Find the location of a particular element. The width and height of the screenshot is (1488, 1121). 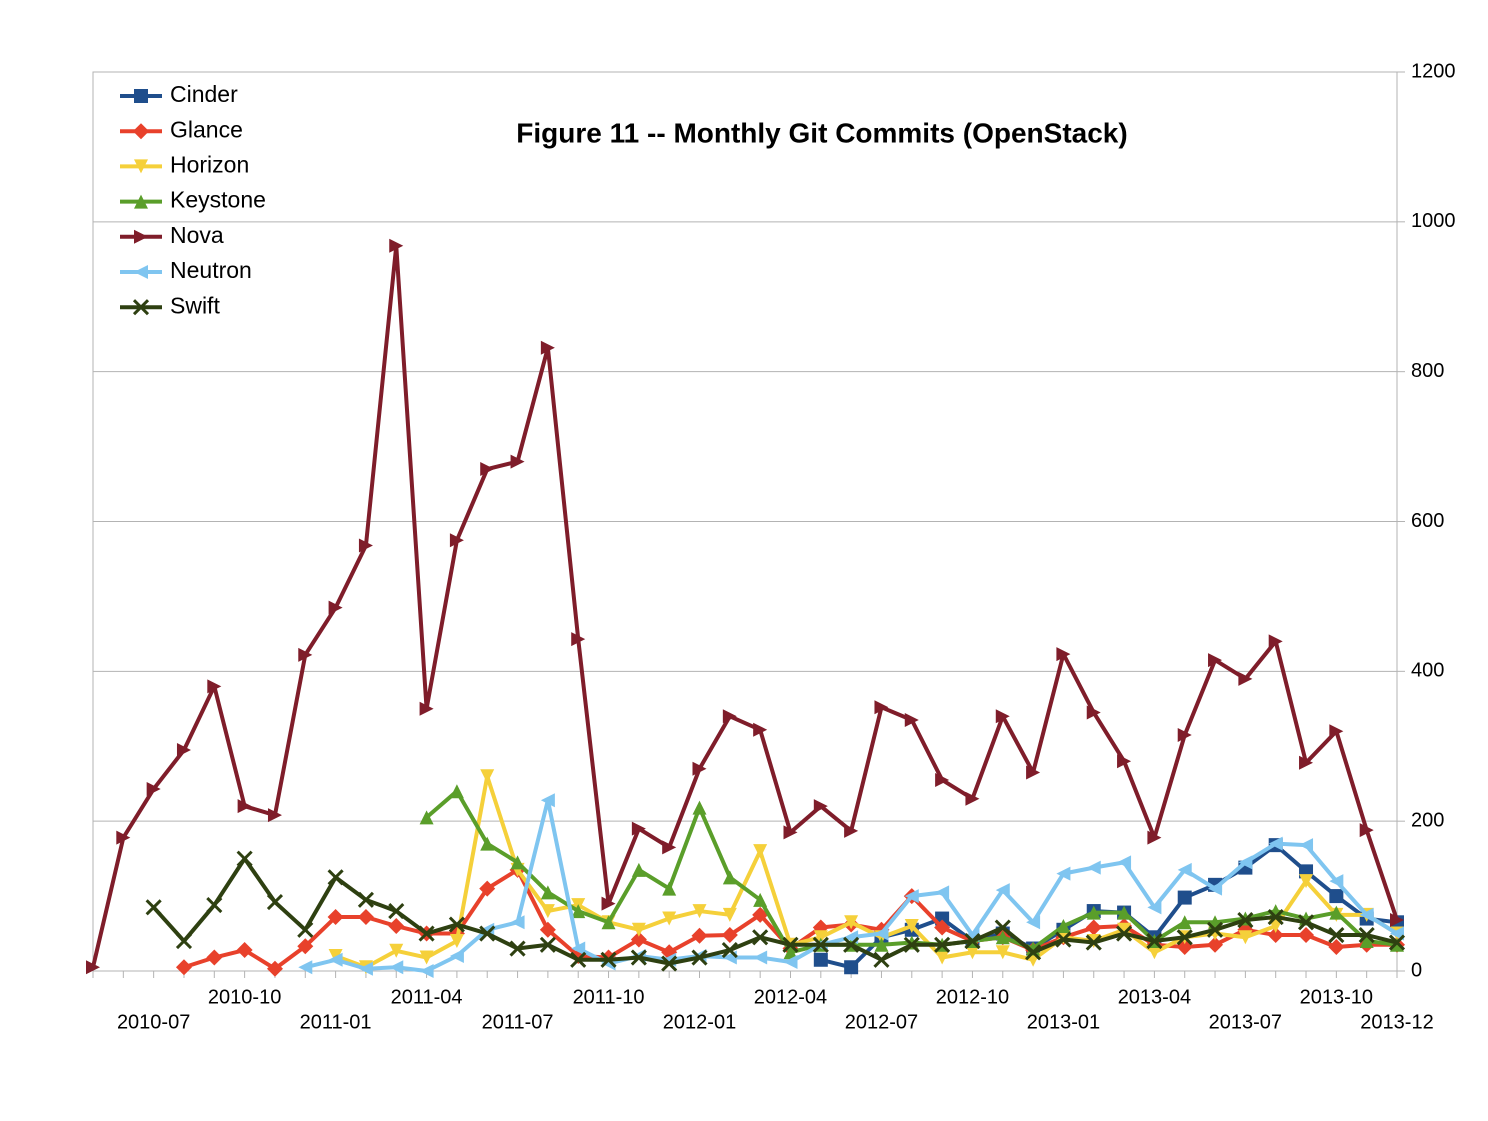

x-tick-label: 2010-10 is located at coordinates (244, 997).